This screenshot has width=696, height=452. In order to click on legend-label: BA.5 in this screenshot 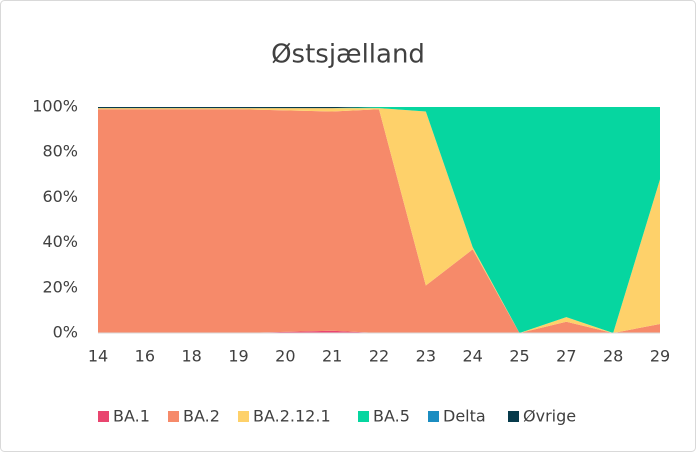, I will do `click(391, 416)`.